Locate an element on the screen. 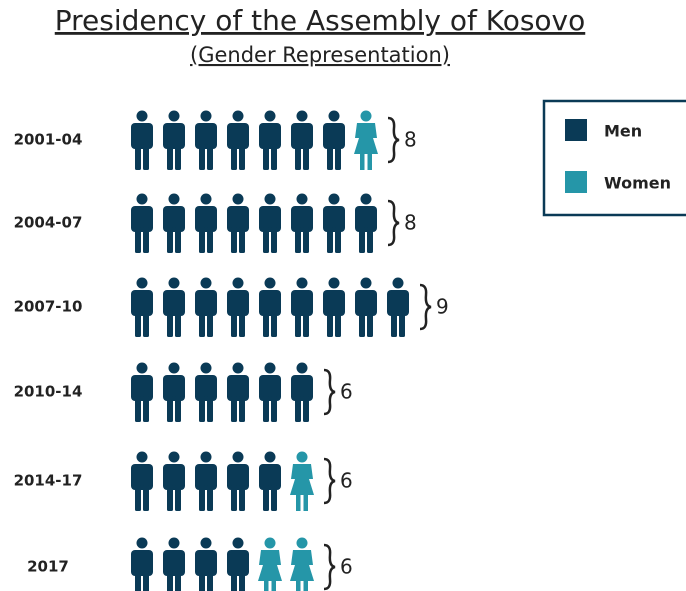 The image size is (686, 591). row-label: 2017 is located at coordinates (48, 567).